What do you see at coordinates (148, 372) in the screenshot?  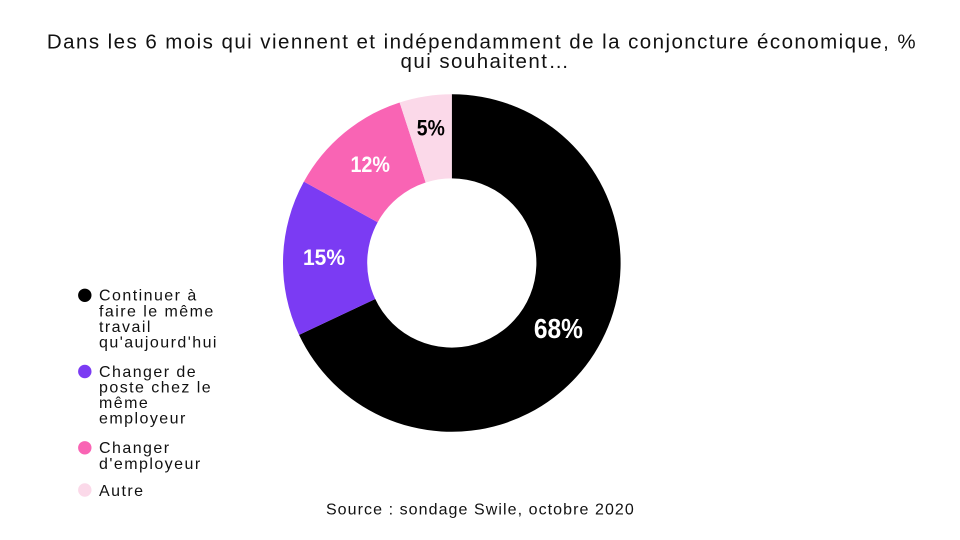 I see `svg-text: Changer de` at bounding box center [148, 372].